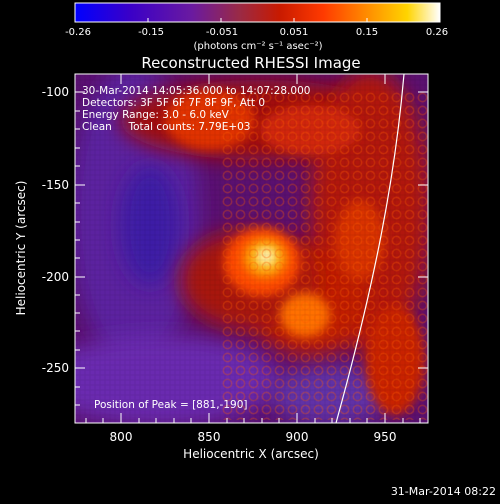 The height and width of the screenshot is (504, 500). I want to click on colorbar-tick-label: 0.26, so click(437, 32).